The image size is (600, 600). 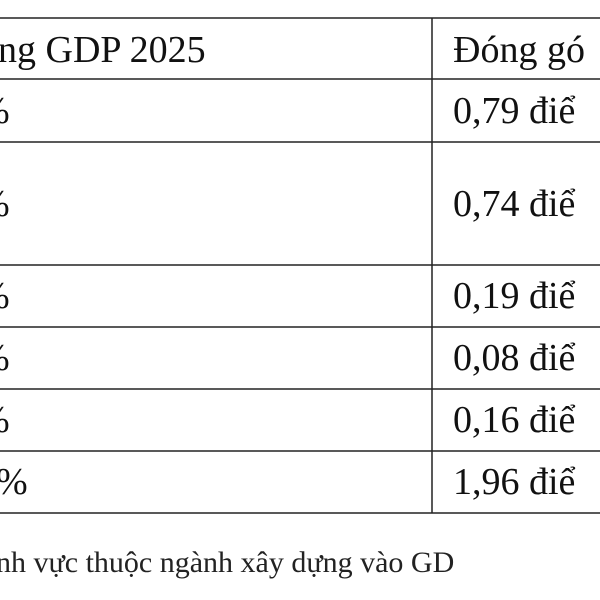 I want to click on cell-text: 0,16 điể, so click(x=514, y=420).